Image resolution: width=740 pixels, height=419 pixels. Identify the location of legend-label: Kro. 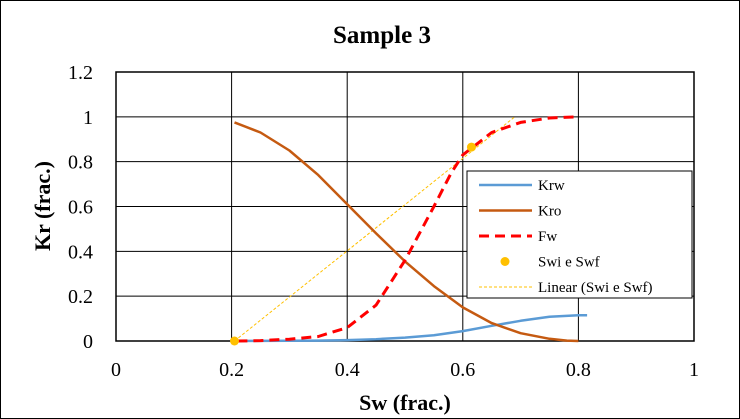
(549, 212).